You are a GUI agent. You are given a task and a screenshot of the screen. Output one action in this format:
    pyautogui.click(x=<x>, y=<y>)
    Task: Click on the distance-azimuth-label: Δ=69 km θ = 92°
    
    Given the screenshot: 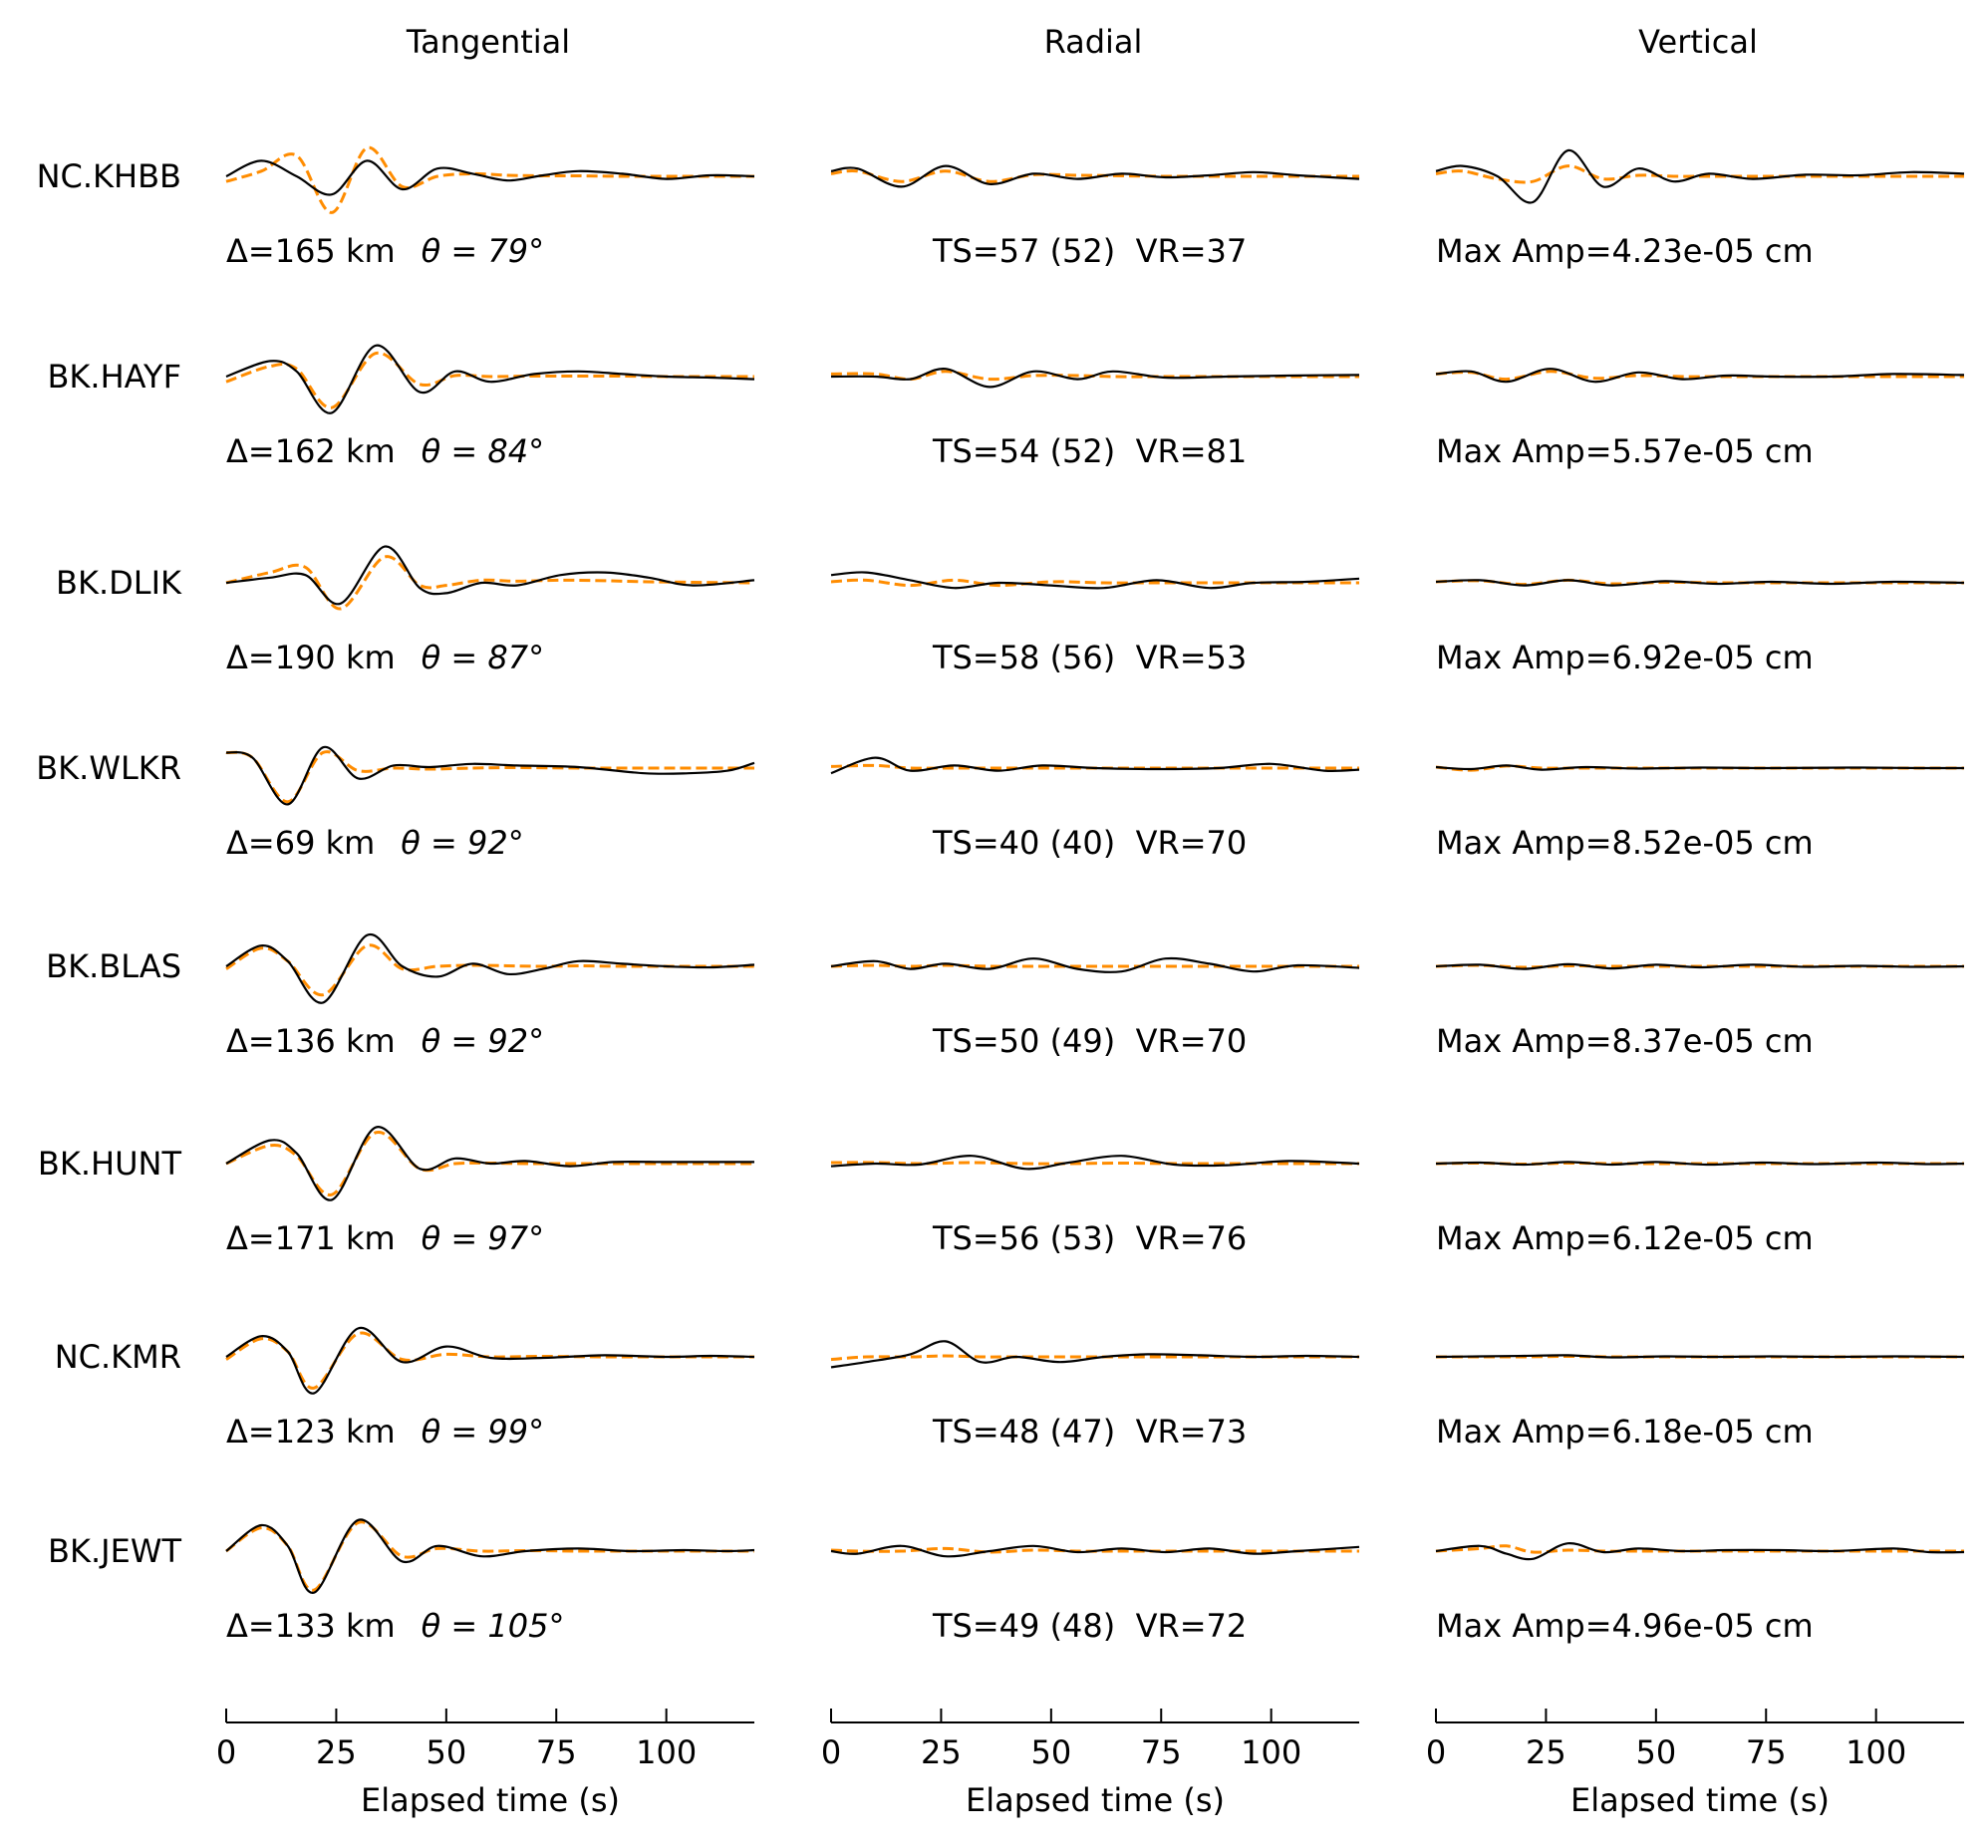 What is the action you would take?
    pyautogui.click(x=375, y=843)
    